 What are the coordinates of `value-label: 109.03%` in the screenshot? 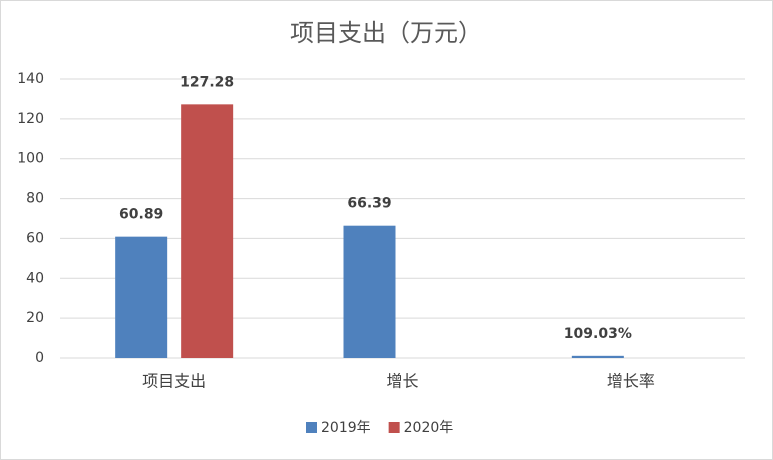 It's located at (598, 334).